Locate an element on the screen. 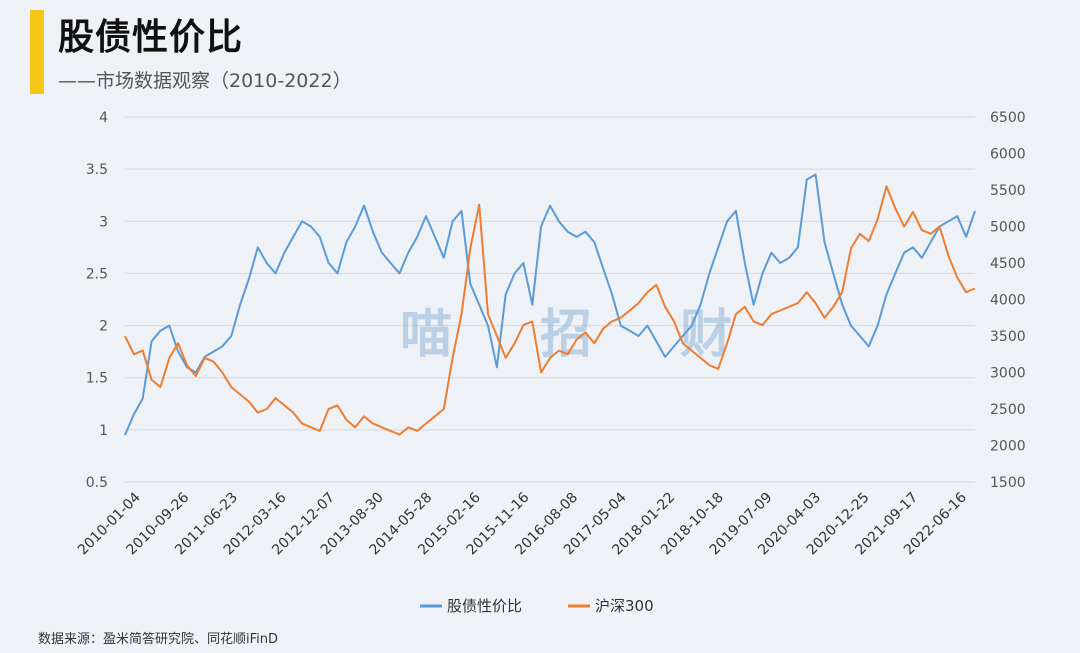 Image resolution: width=1080 pixels, height=653 pixels. left-tick-label: 1 is located at coordinates (103, 431).